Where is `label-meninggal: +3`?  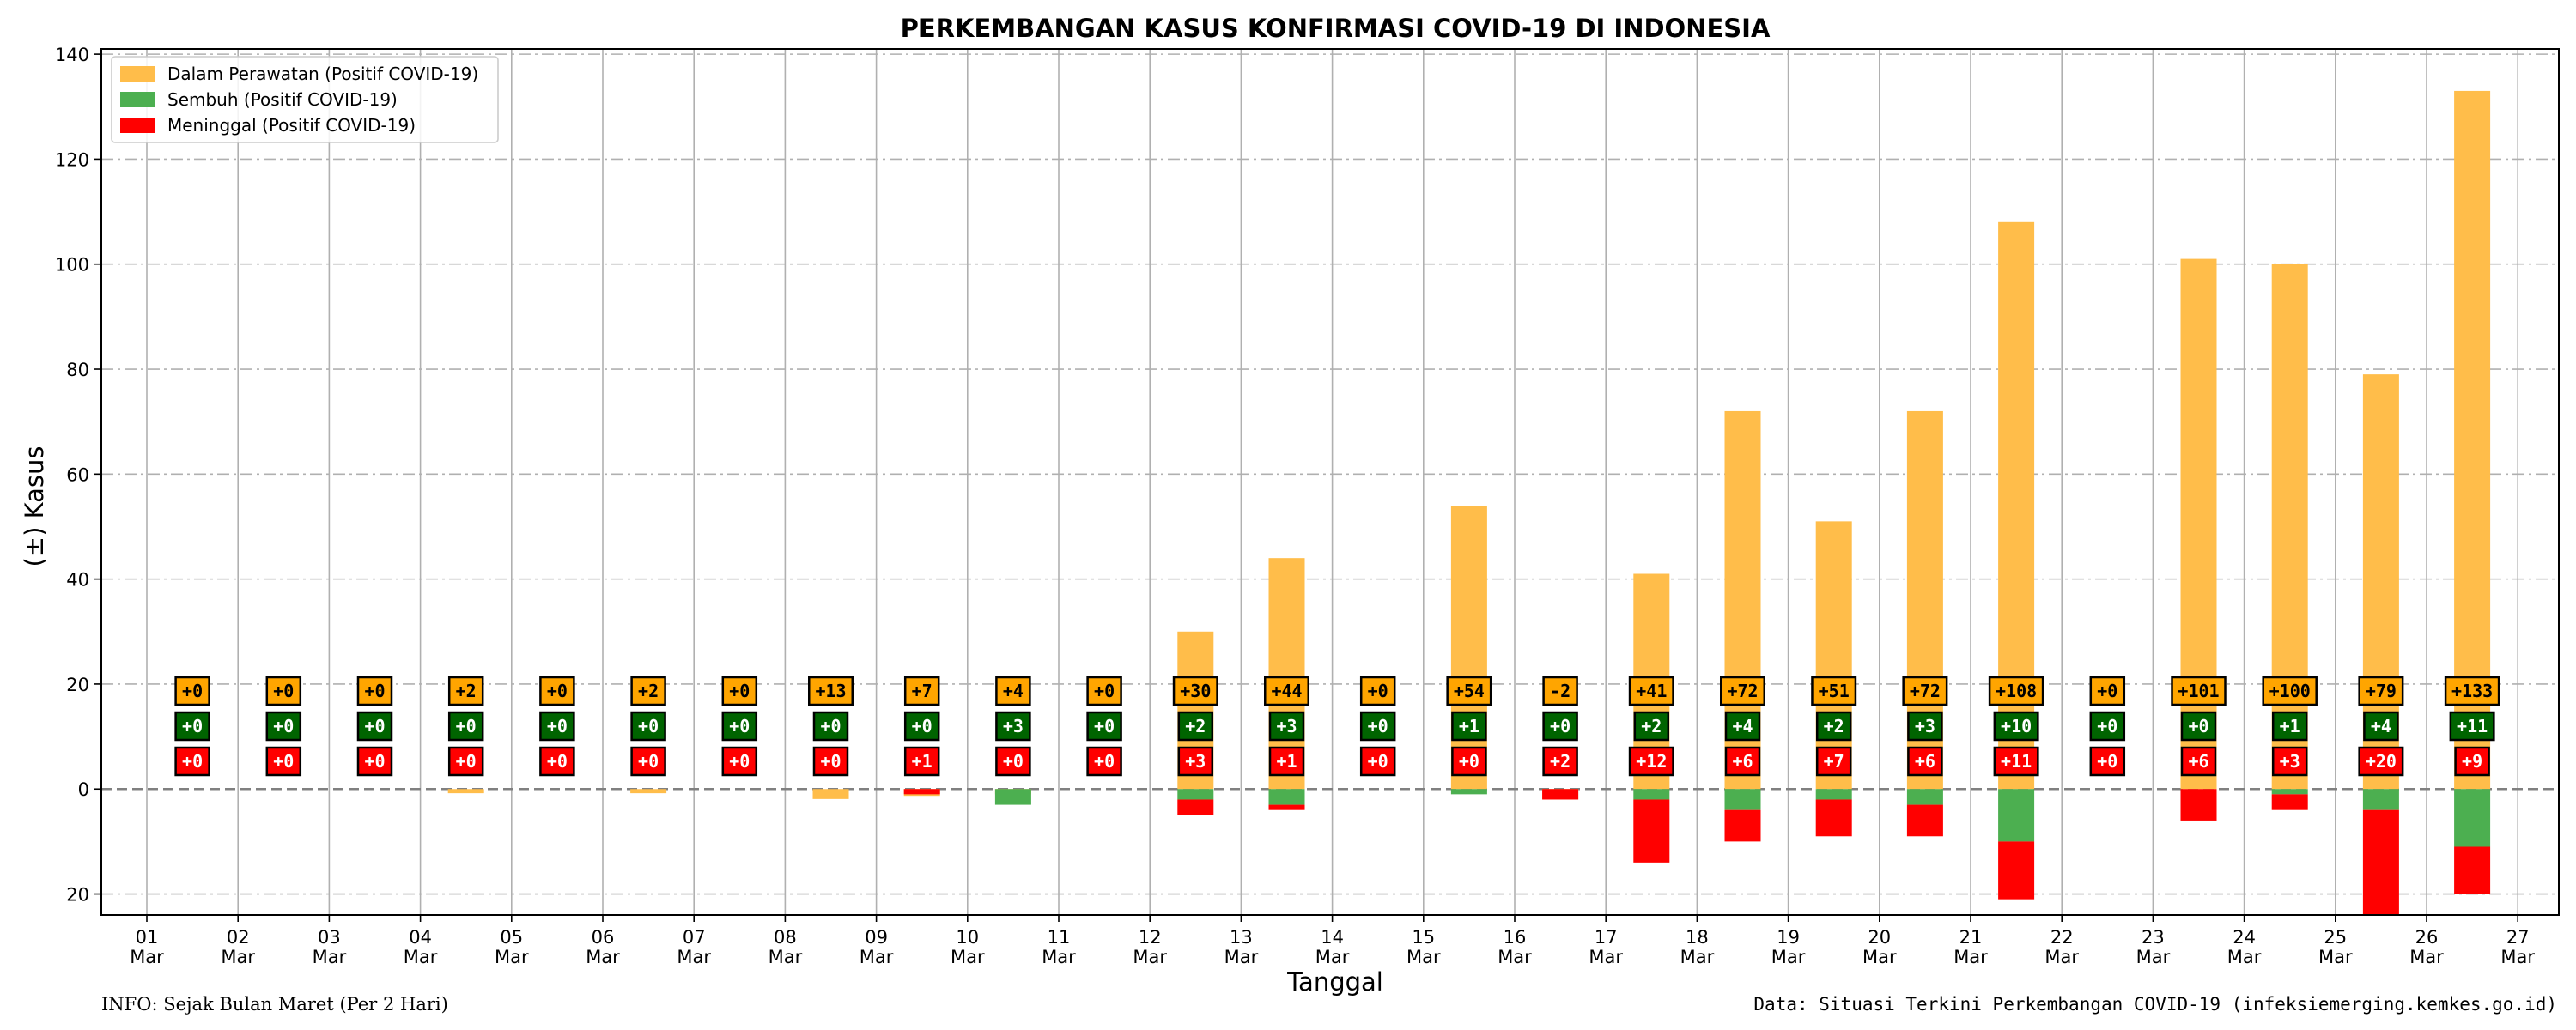 label-meninggal: +3 is located at coordinates (1195, 761).